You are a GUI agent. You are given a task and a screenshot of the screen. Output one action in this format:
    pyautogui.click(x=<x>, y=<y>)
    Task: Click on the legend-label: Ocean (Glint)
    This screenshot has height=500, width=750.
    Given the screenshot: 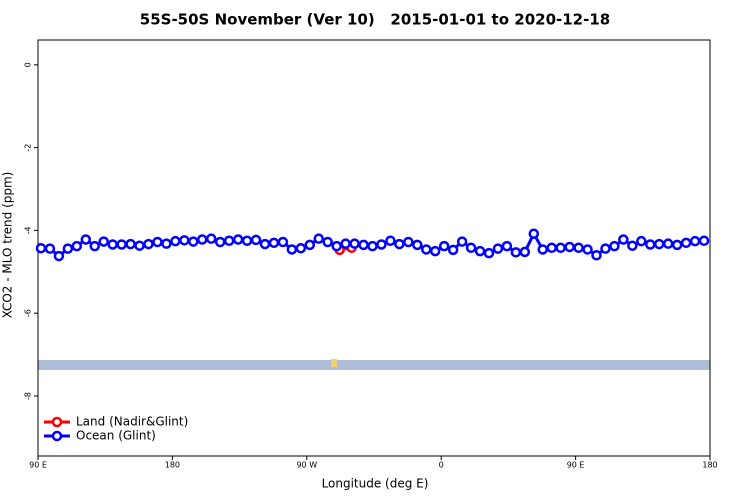 What is the action you would take?
    pyautogui.click(x=116, y=436)
    